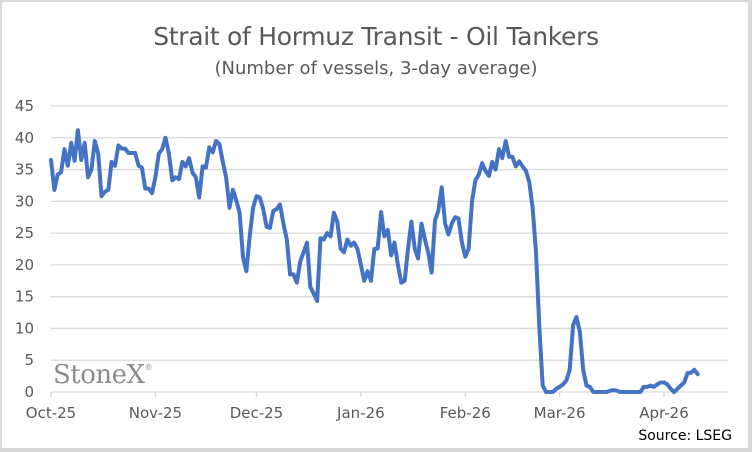  Describe the element at coordinates (148, 367) in the screenshot. I see `registered-mark: ®` at that location.